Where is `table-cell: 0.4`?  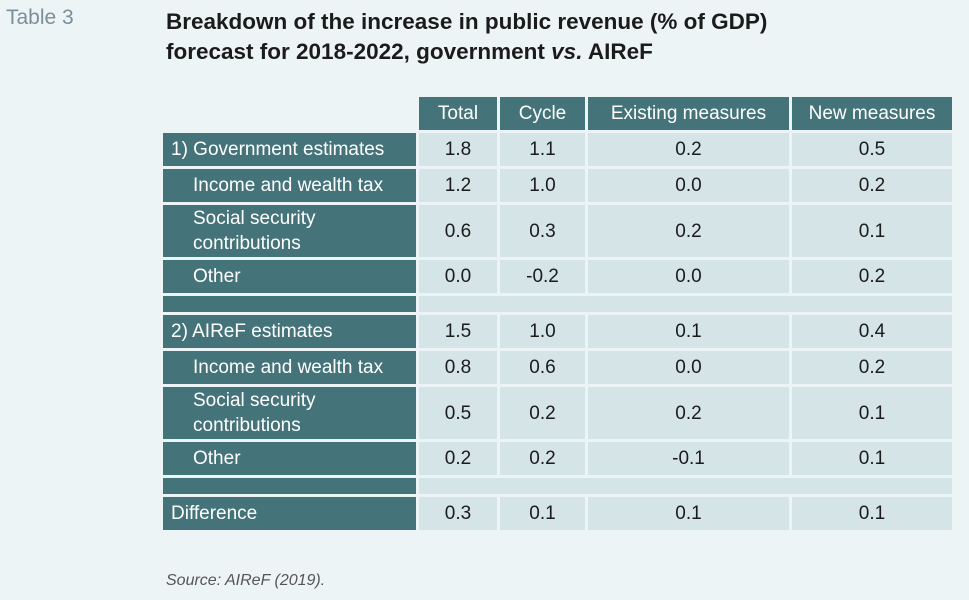
table-cell: 0.4 is located at coordinates (872, 331).